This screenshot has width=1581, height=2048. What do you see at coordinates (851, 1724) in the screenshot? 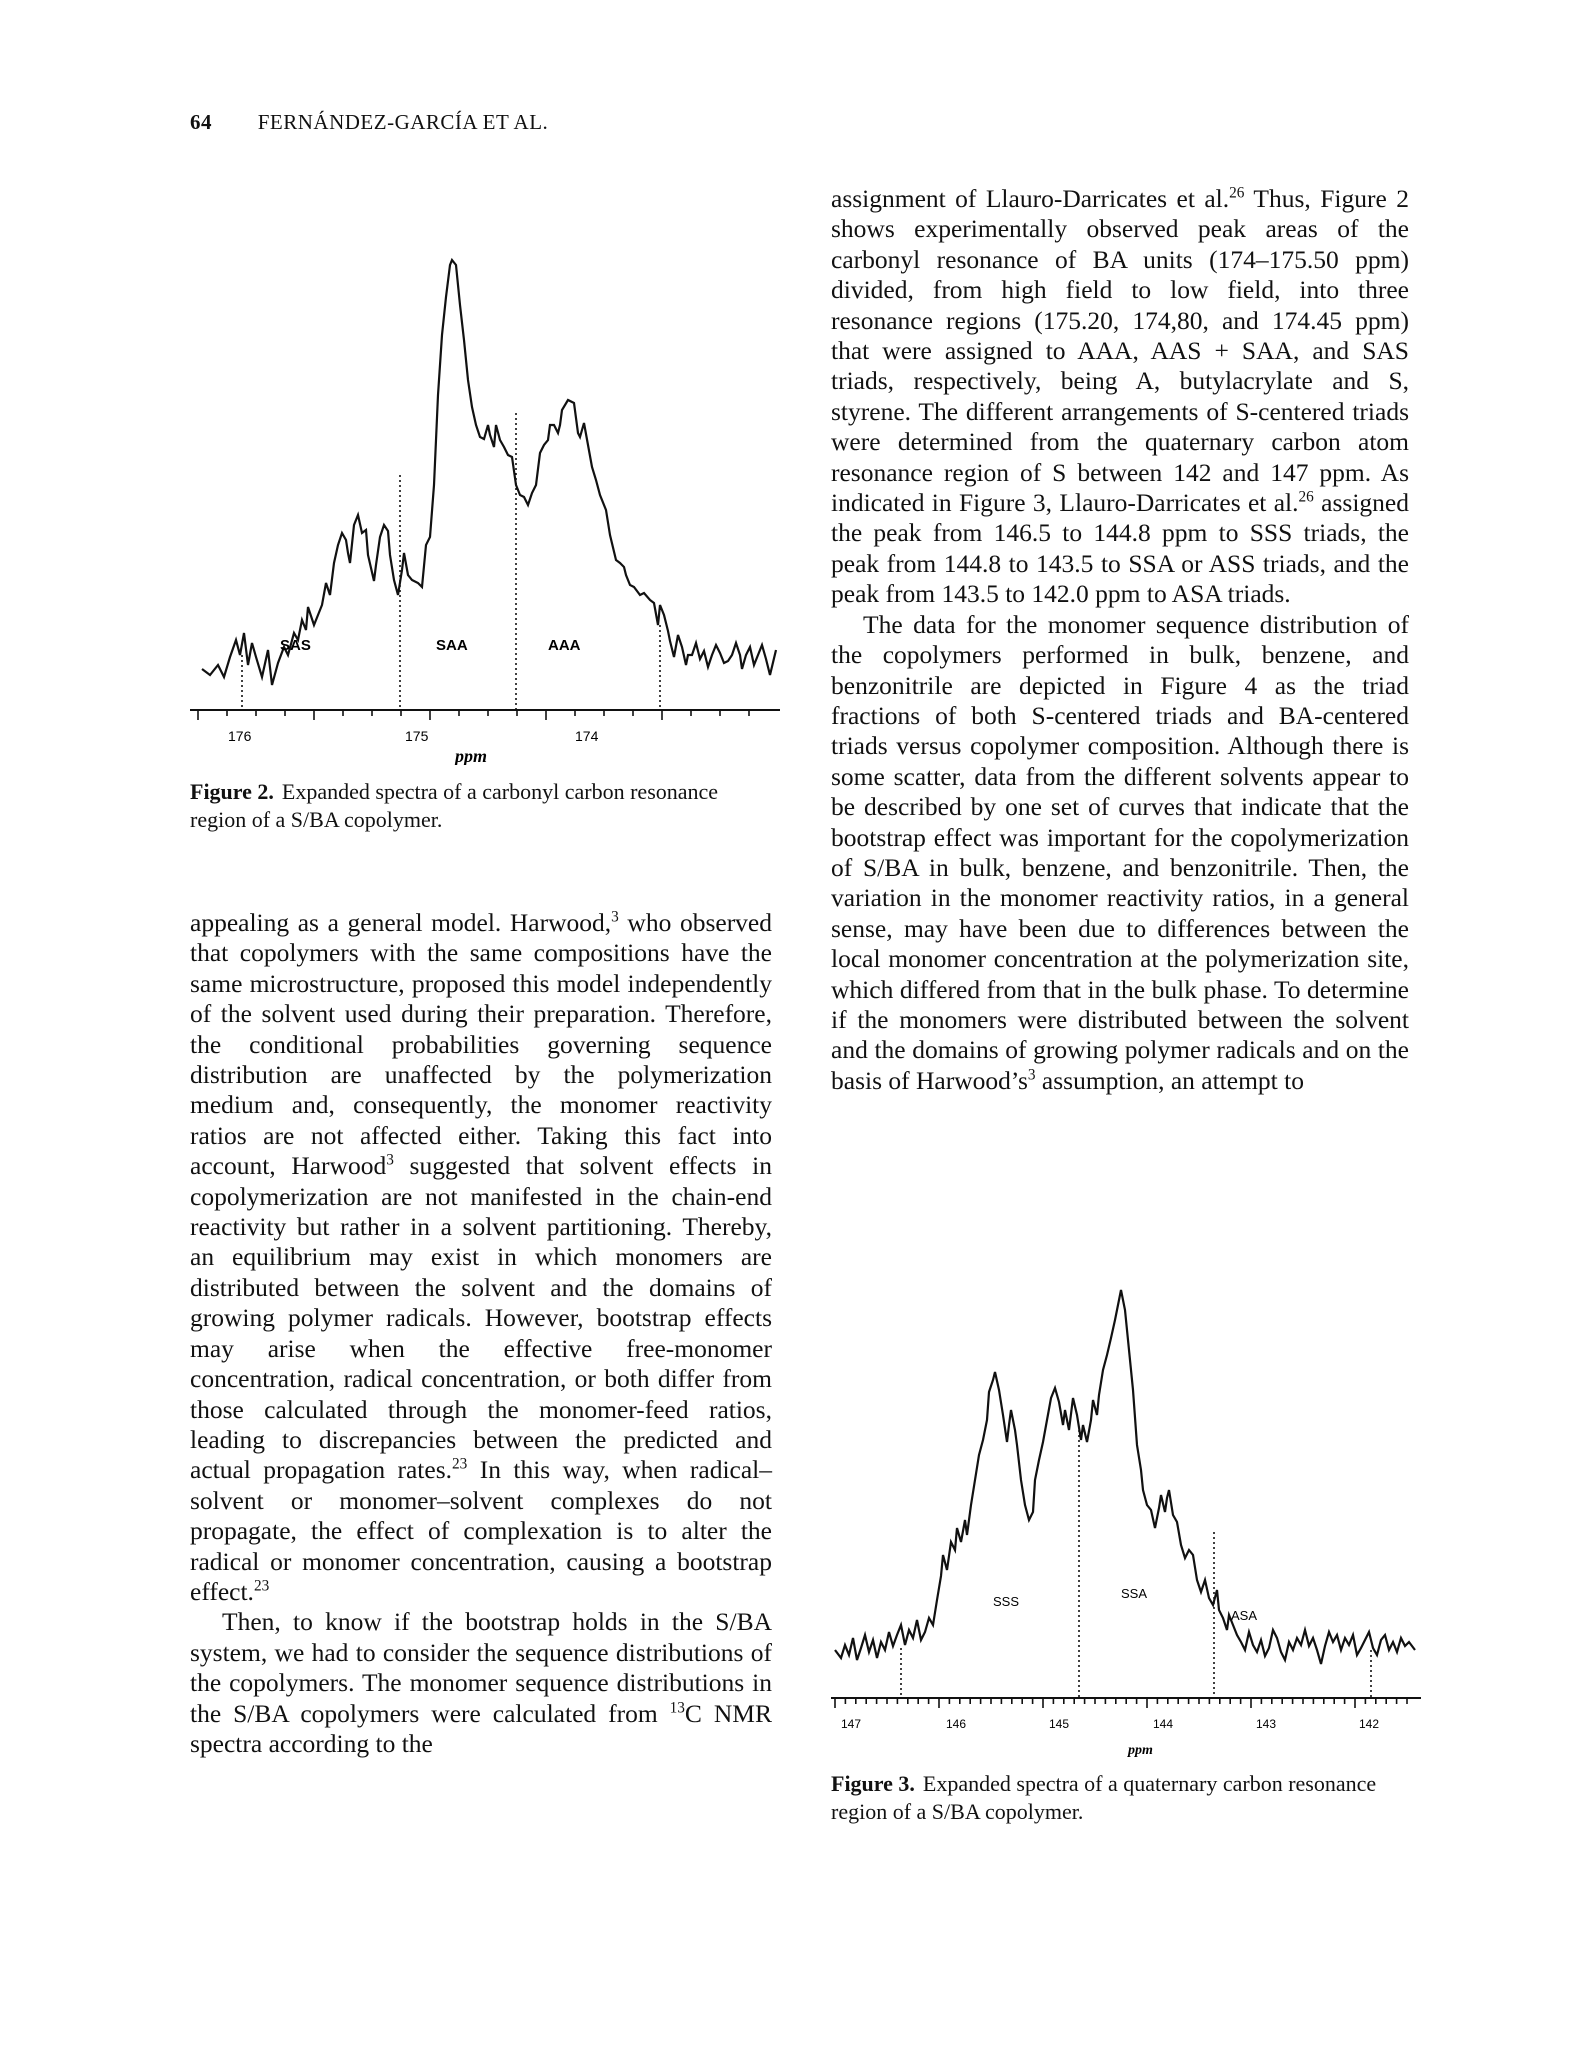
I see `figure-3-tick-label-147: 147` at bounding box center [851, 1724].